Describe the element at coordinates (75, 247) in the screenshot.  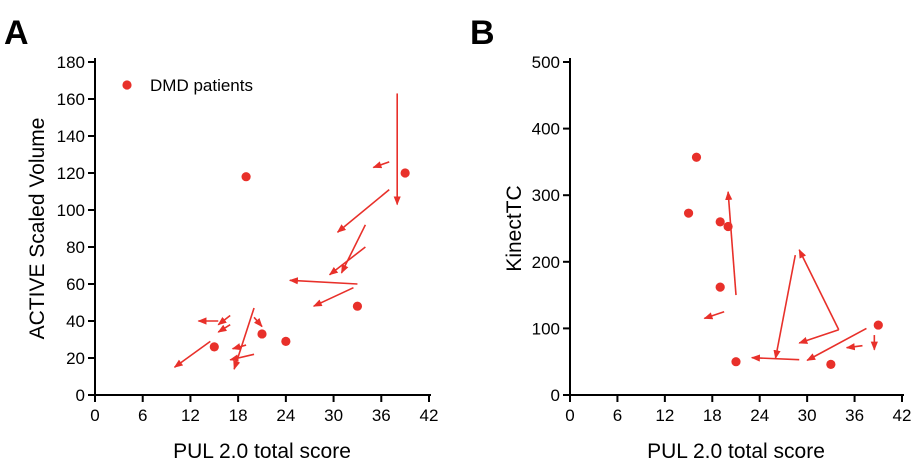
I see `y-tick-label: 80` at that location.